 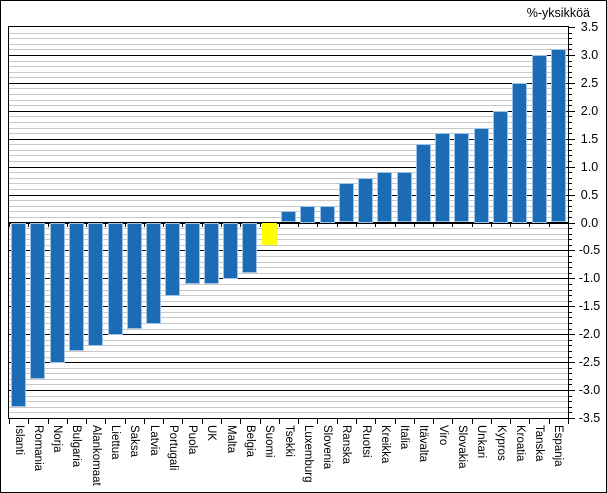 What do you see at coordinates (501, 443) in the screenshot?
I see `x-axis-label: Kypros` at bounding box center [501, 443].